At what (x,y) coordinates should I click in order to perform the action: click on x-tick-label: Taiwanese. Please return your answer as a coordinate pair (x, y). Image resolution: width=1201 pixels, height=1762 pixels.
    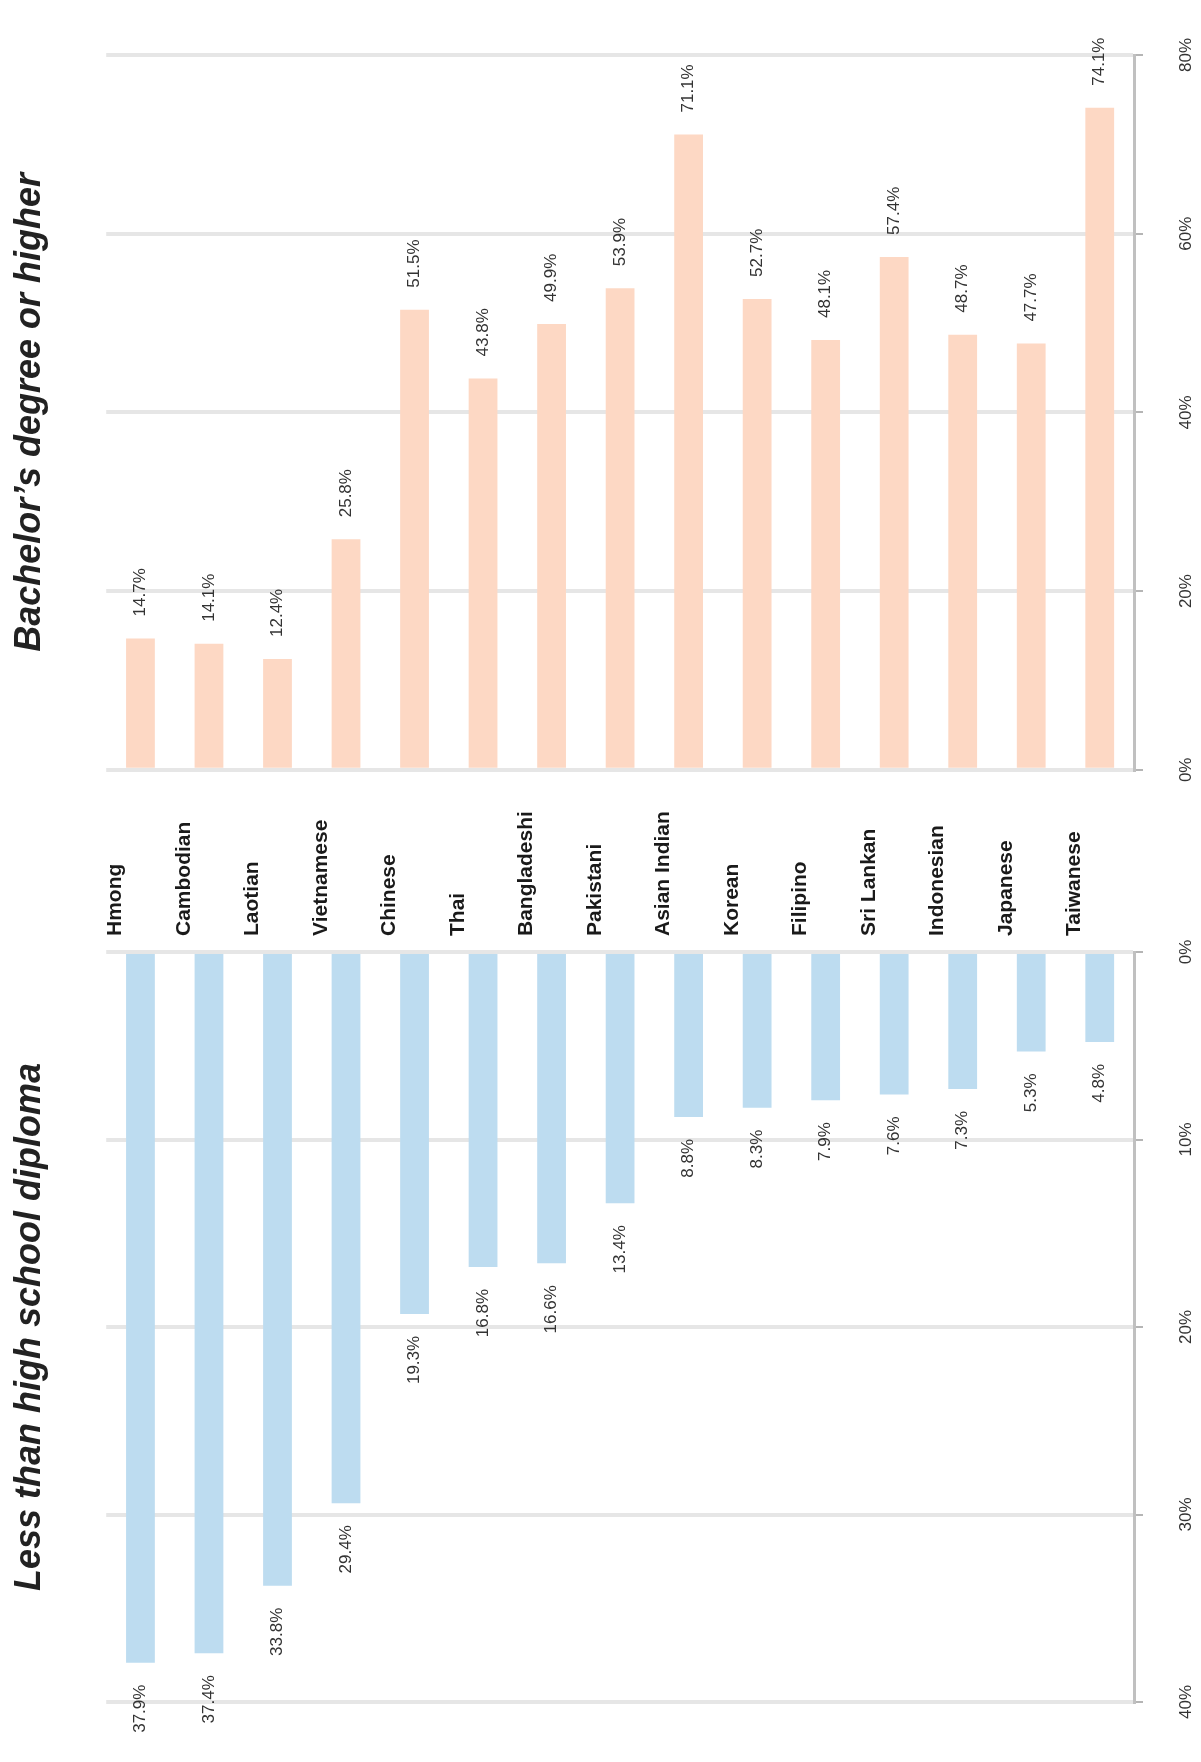
    Looking at the image, I should click on (1073, 883).